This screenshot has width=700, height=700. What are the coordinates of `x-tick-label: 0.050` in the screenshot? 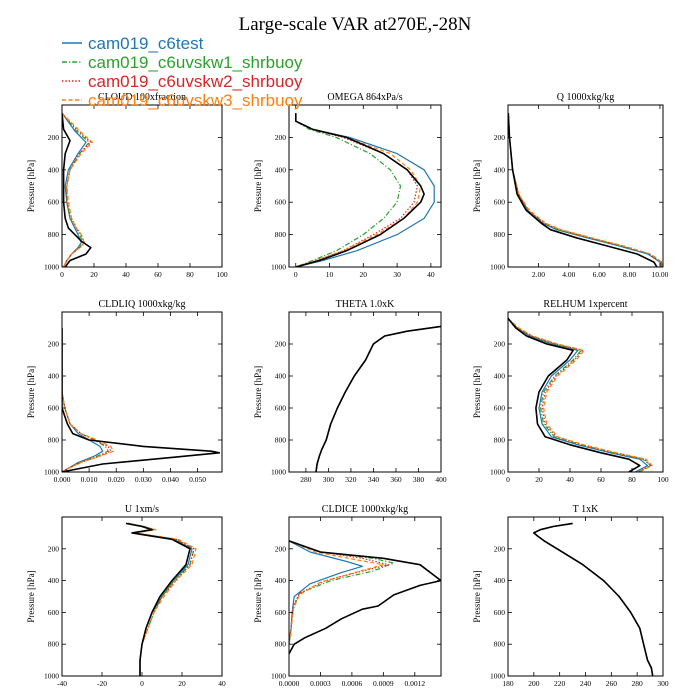 It's located at (197, 479).